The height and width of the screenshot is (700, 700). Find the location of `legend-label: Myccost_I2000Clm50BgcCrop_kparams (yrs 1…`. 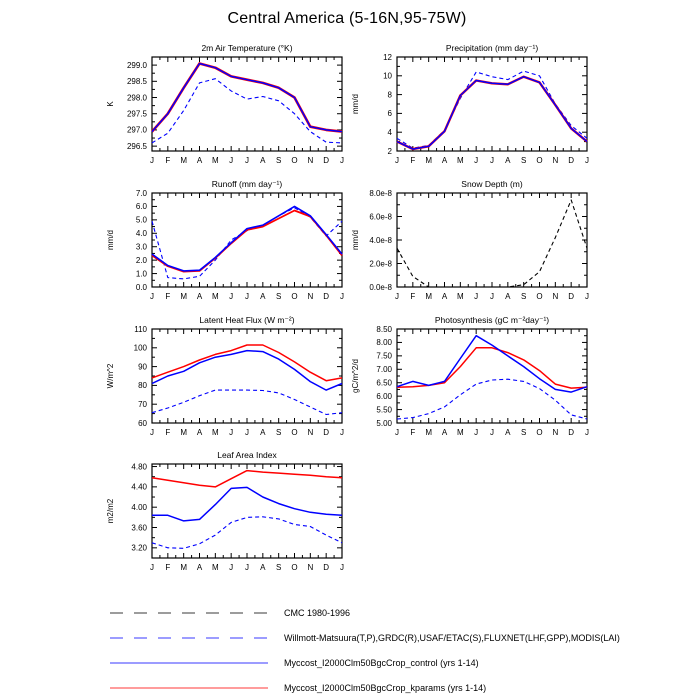

legend-label: Myccost_I2000Clm50BgcCrop_kparams (yrs 1… is located at coordinates (385, 687).